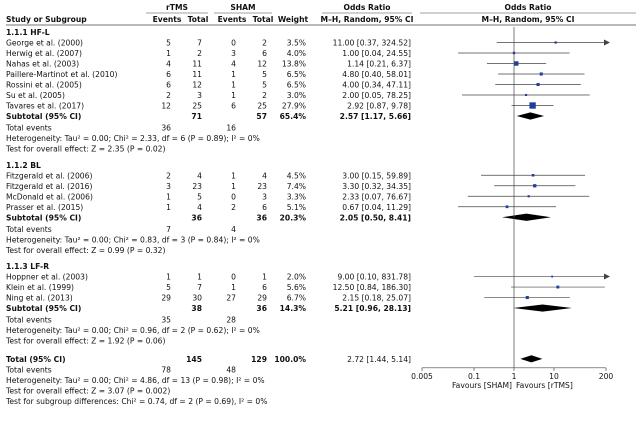 Image resolution: width=640 pixels, height=444 pixels. What do you see at coordinates (177, 7) in the screenshot?
I see `header-rtms: rTMS` at bounding box center [177, 7].